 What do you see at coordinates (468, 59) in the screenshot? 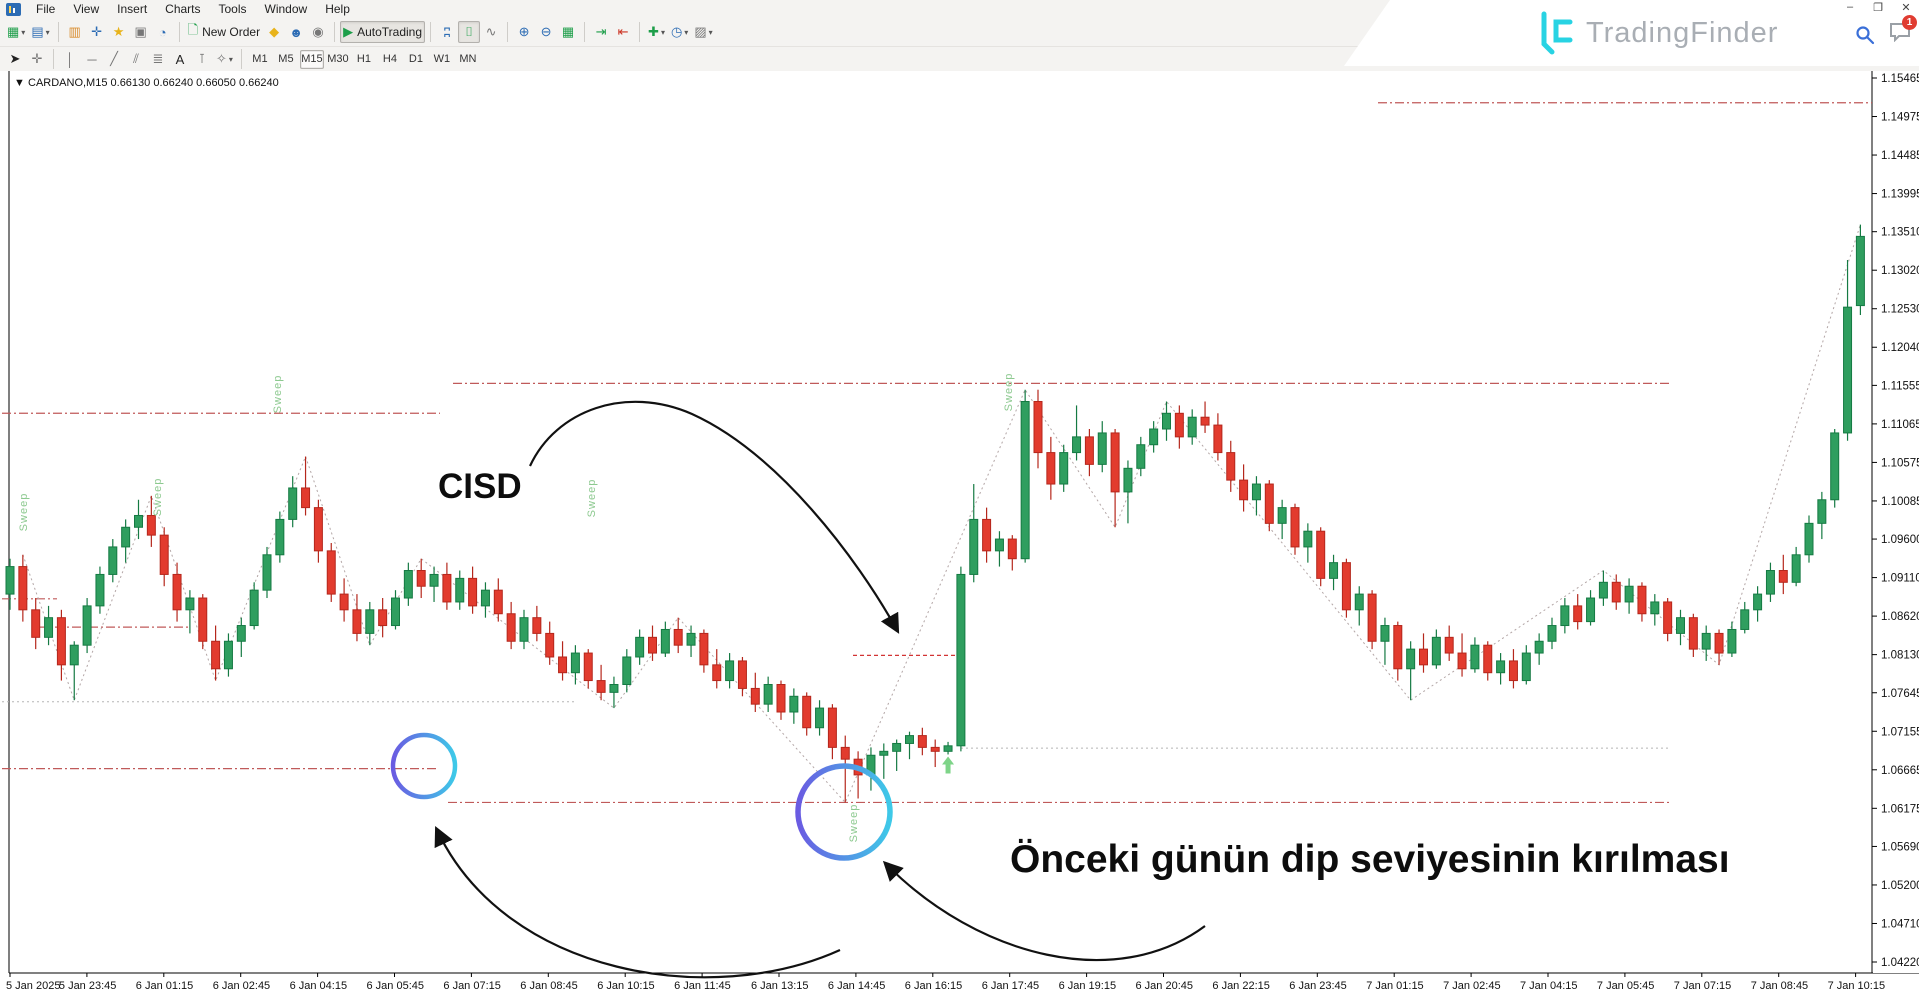
I see `tf-mn: MN` at bounding box center [468, 59].